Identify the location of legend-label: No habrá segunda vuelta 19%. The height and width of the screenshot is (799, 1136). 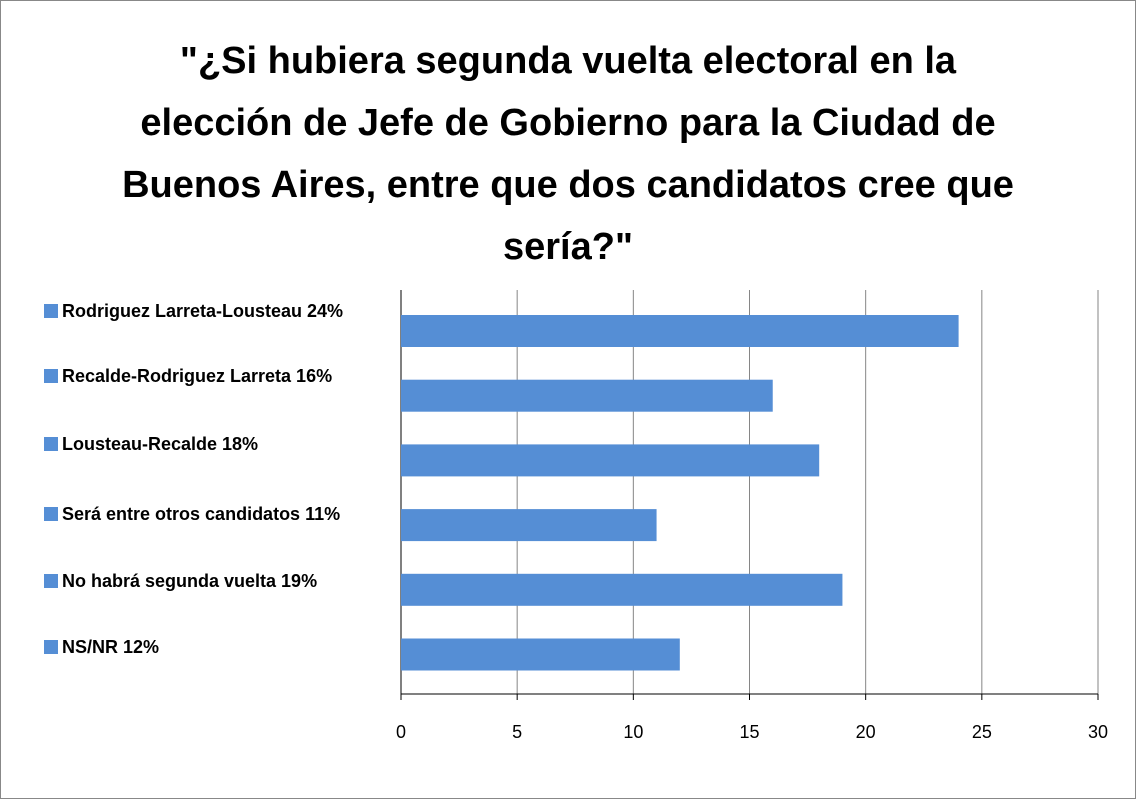
(190, 581).